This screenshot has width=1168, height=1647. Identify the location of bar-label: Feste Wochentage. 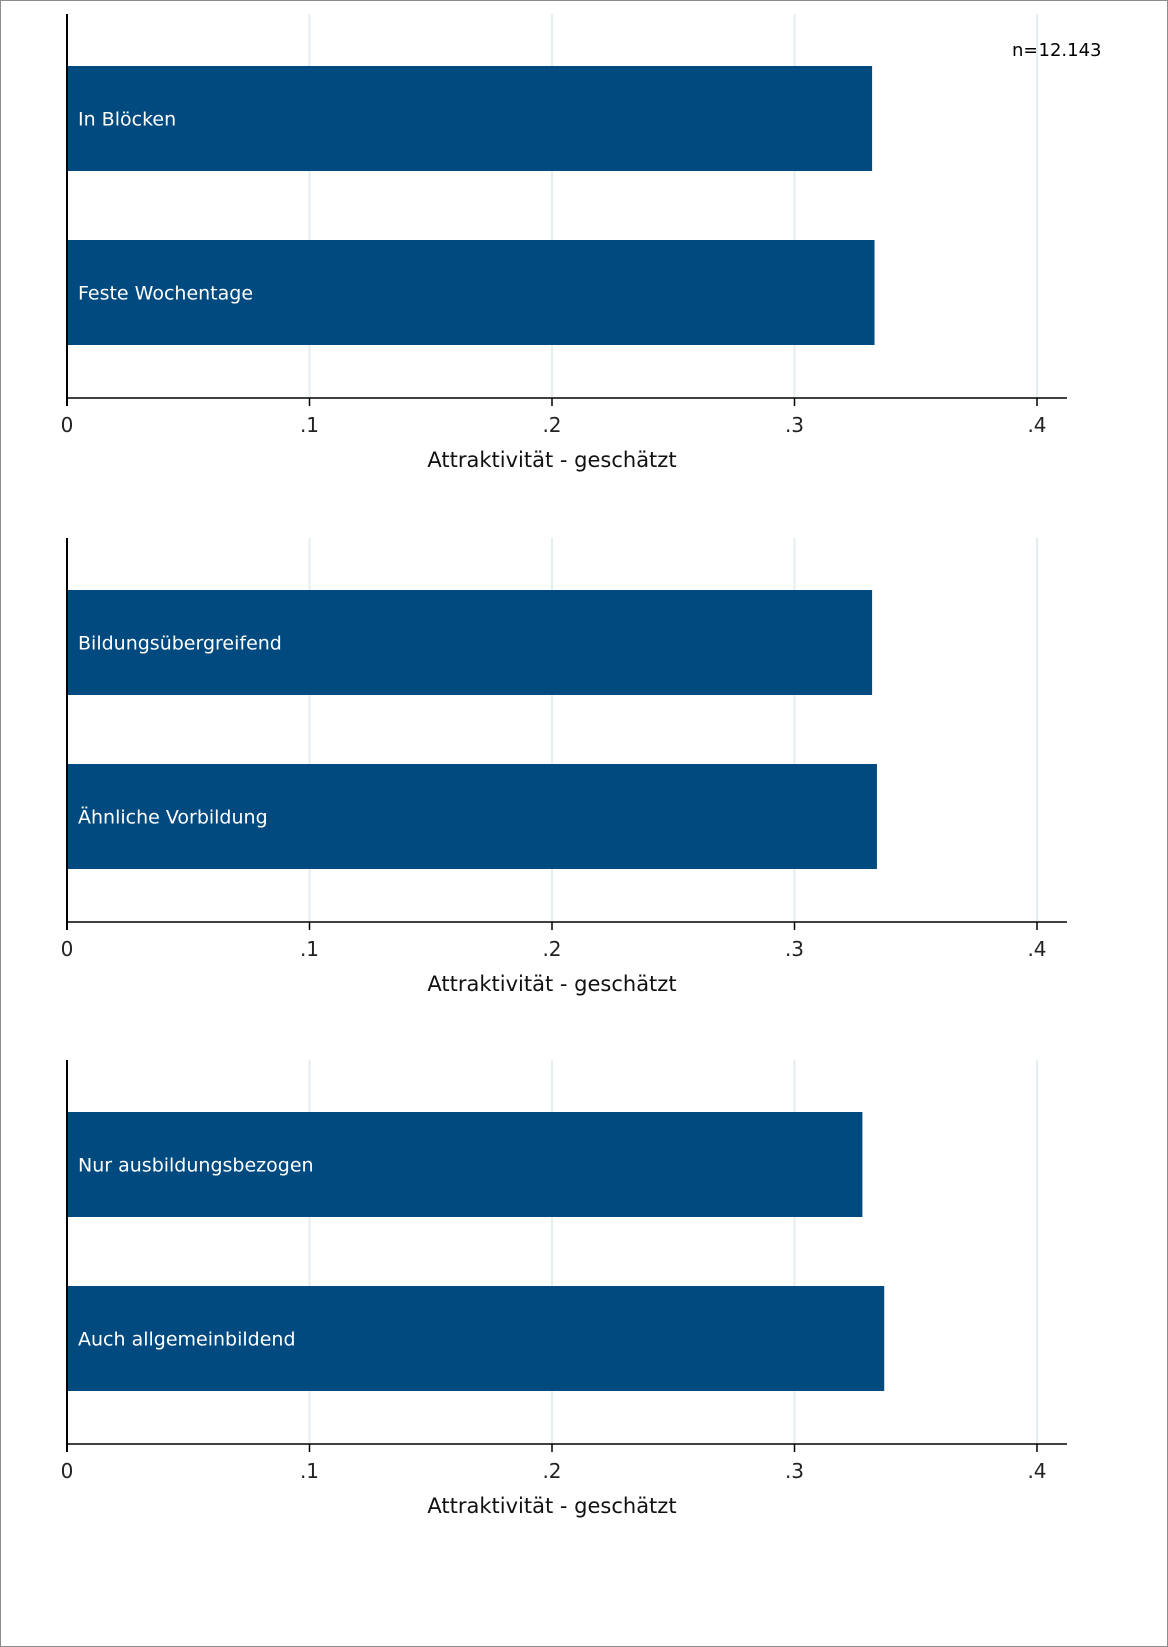
(165, 294).